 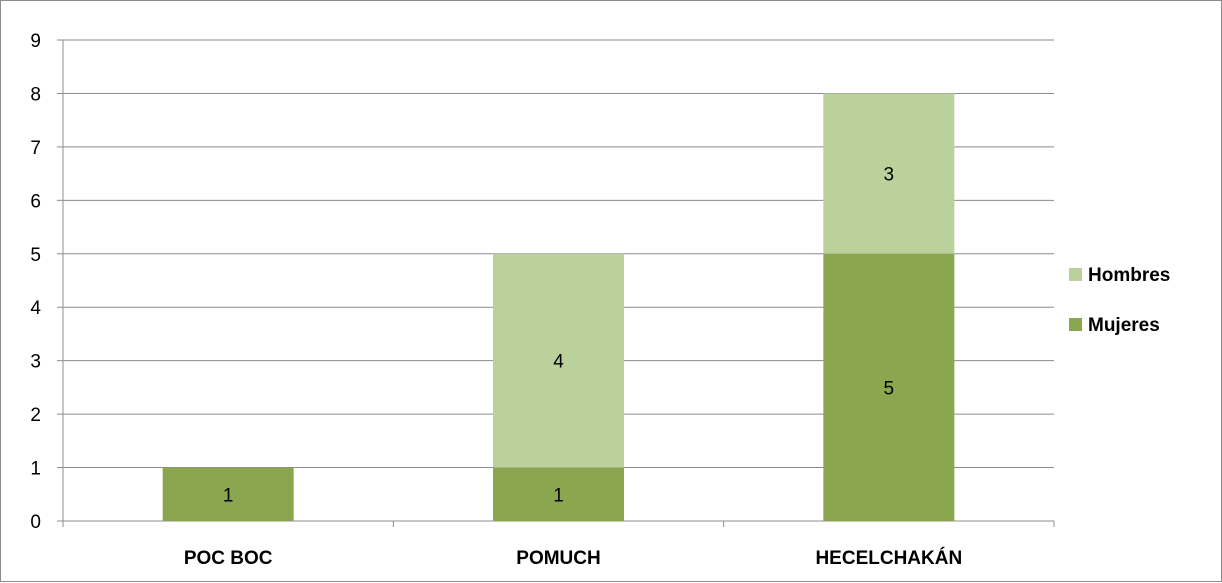 What do you see at coordinates (35, 362) in the screenshot?
I see `y-tick-label: 3` at bounding box center [35, 362].